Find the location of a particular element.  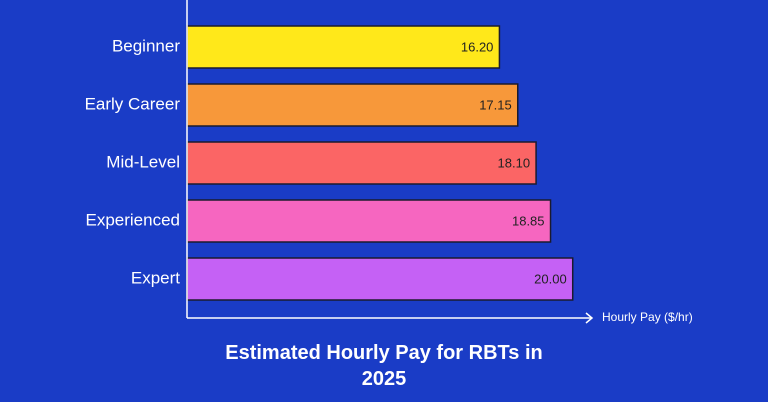

value-label: 17.15 is located at coordinates (495, 104).